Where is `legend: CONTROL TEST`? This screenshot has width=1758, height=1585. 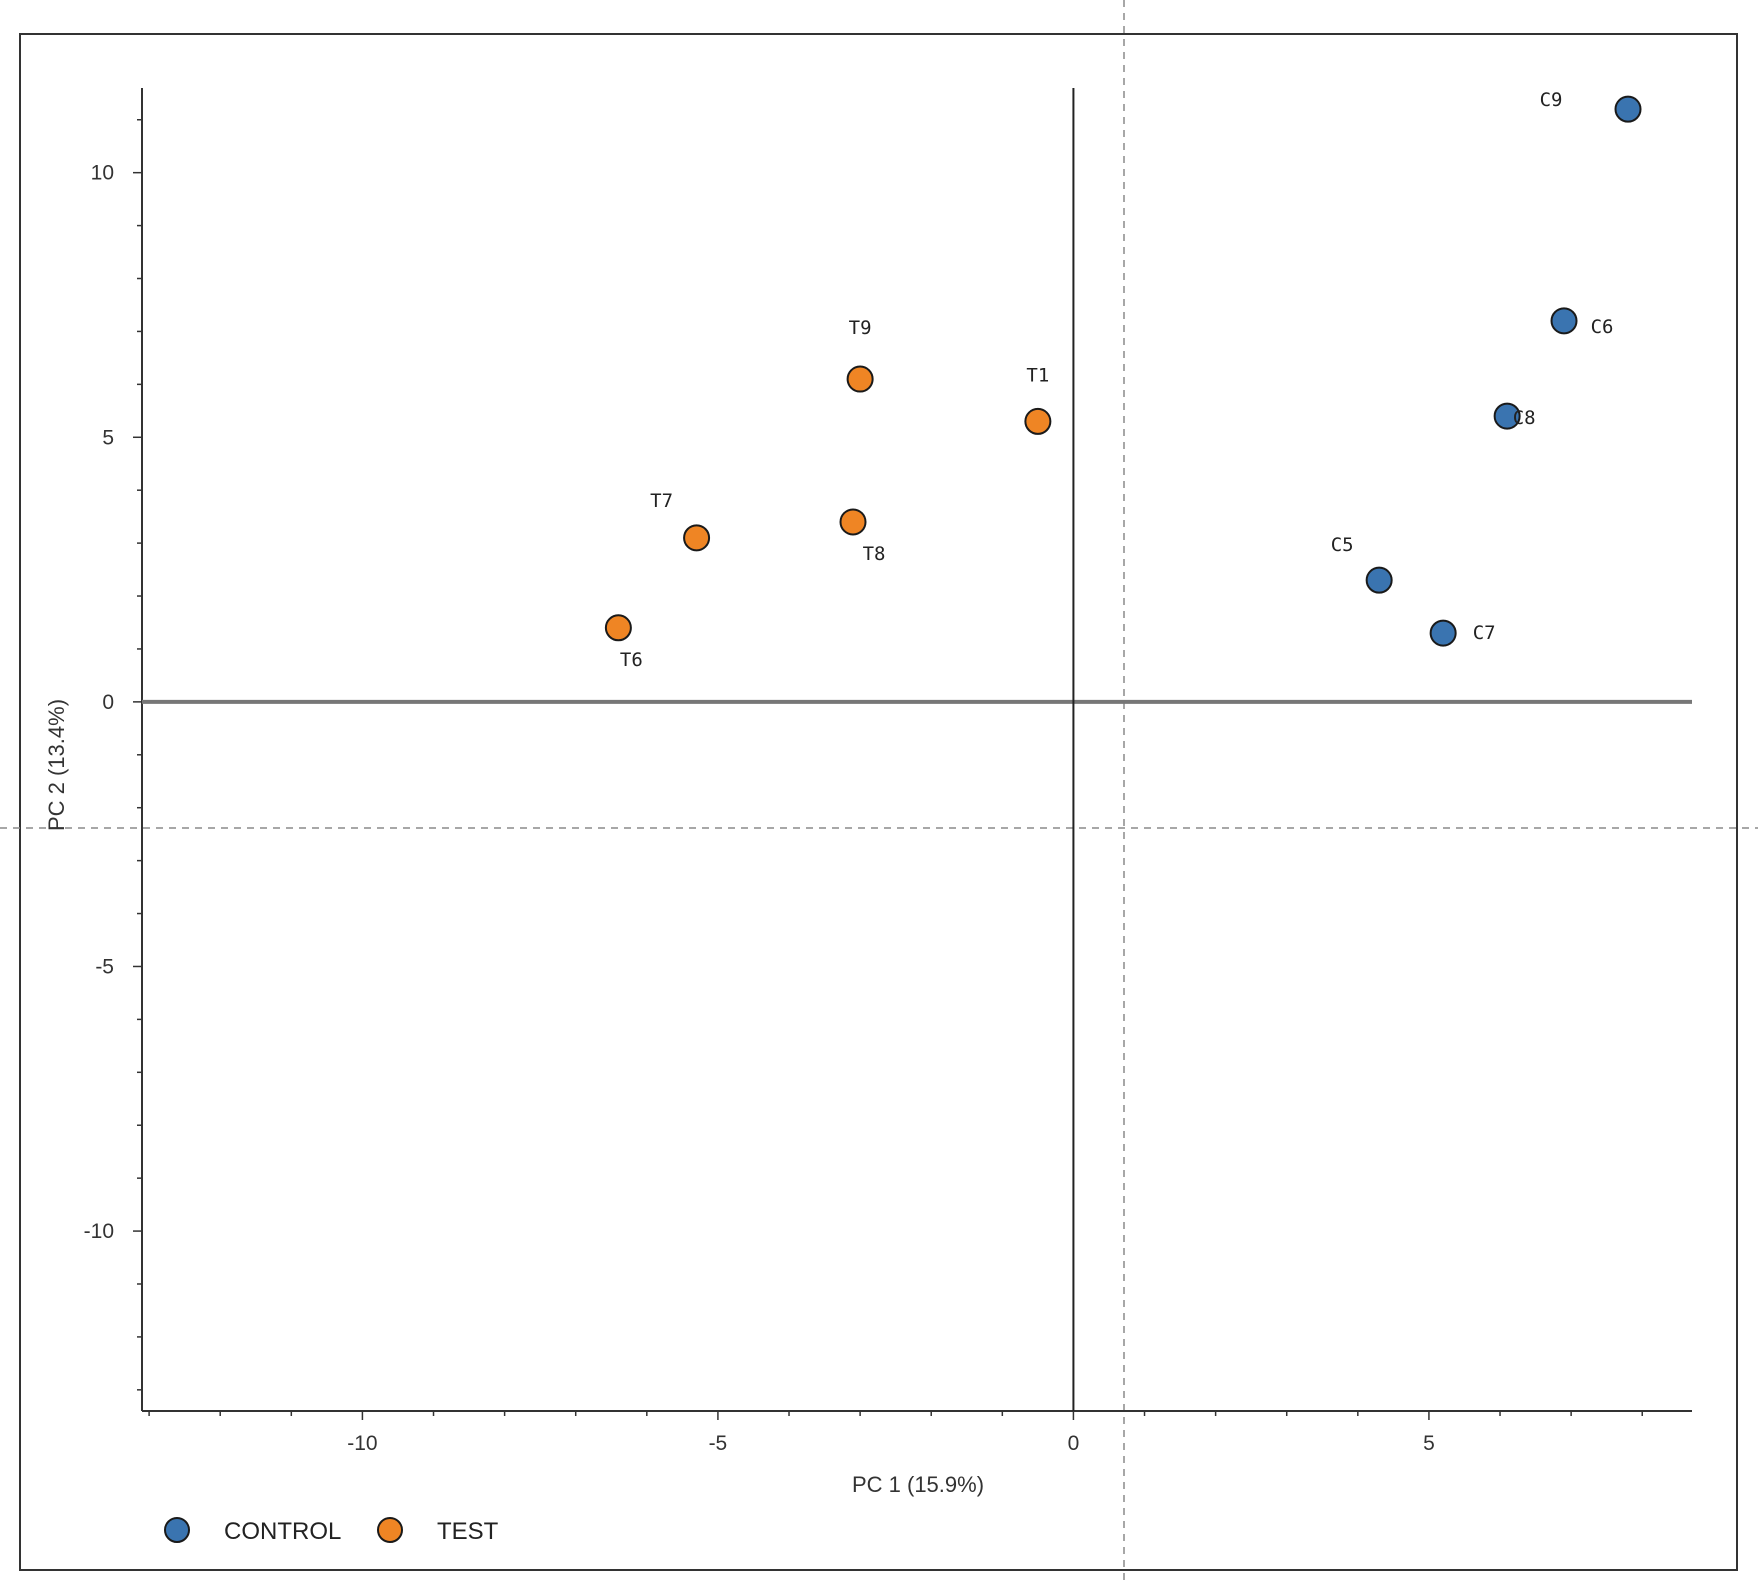
legend: CONTROL TEST is located at coordinates (331, 1531).